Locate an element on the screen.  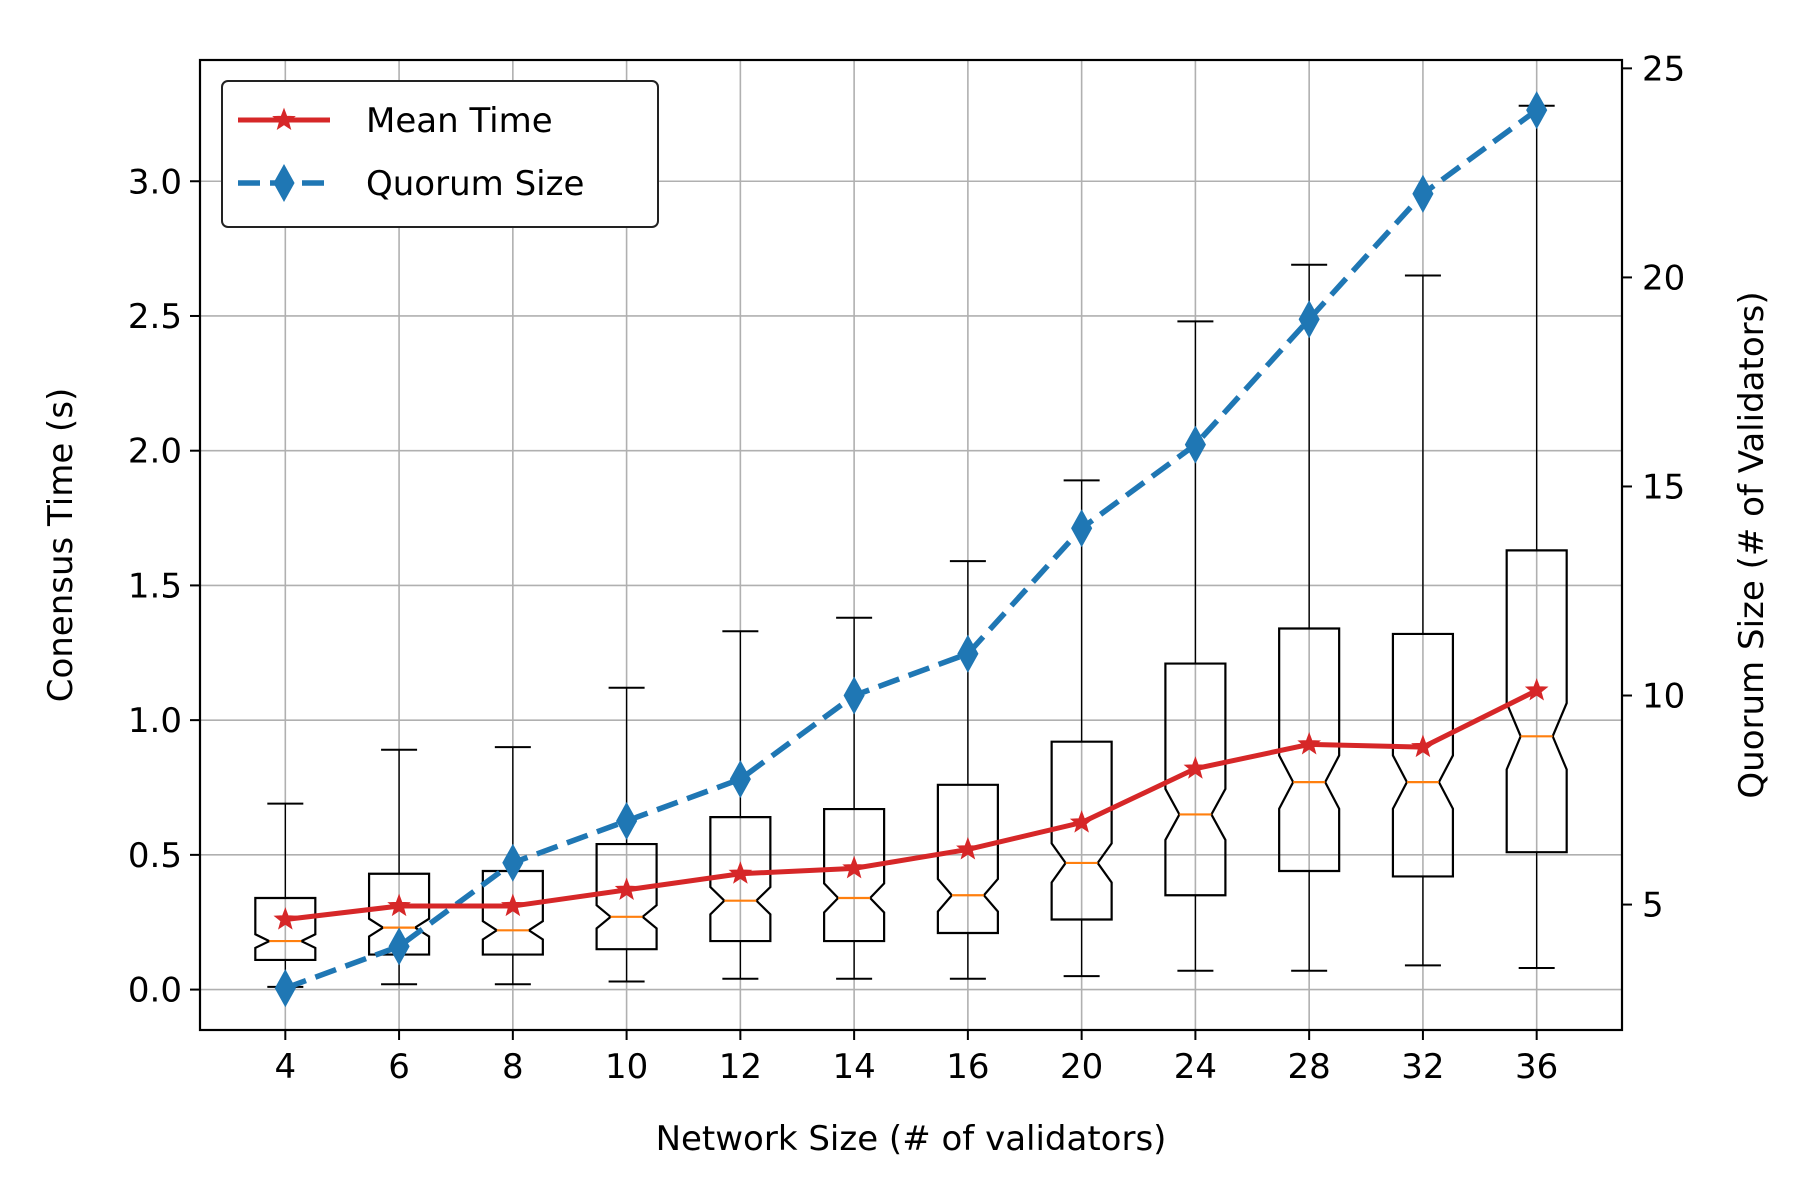
x-tick-label: 20 is located at coordinates (1081, 1067).